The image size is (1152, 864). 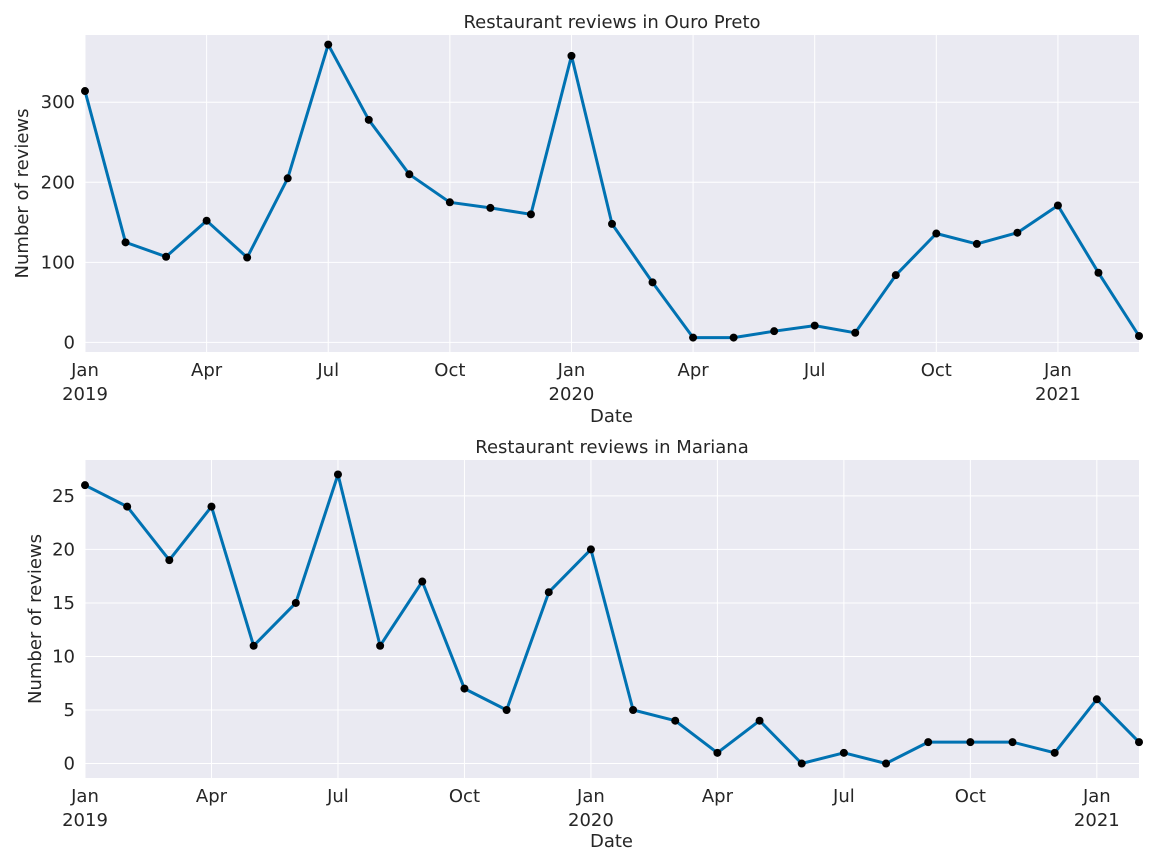 I want to click on y-tick-label: 100, so click(x=58, y=262).